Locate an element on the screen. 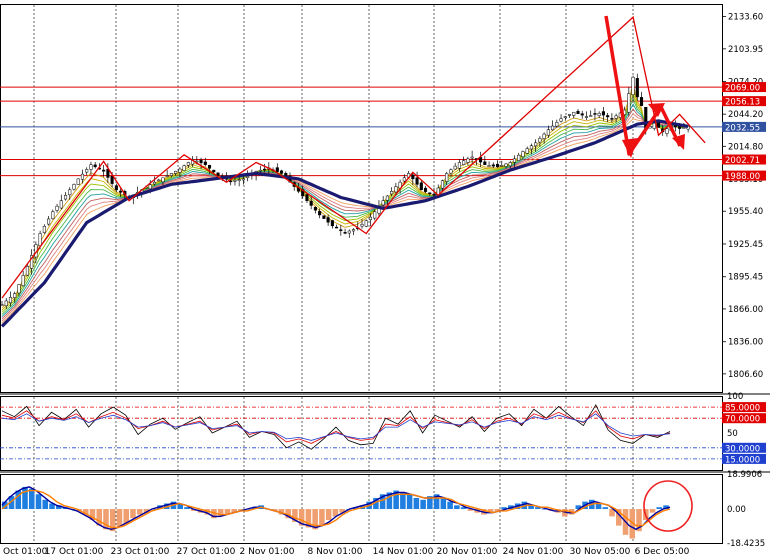 The height and width of the screenshot is (560, 770). price-level-label: 2069.00 is located at coordinates (742, 89).